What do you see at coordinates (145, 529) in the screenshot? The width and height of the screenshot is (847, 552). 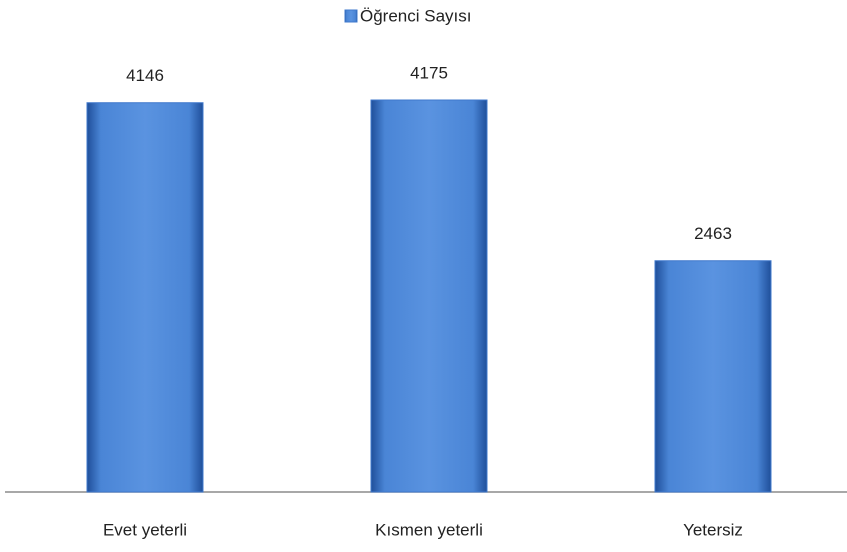 I see `x-tick-label: Evet yeterli` at bounding box center [145, 529].